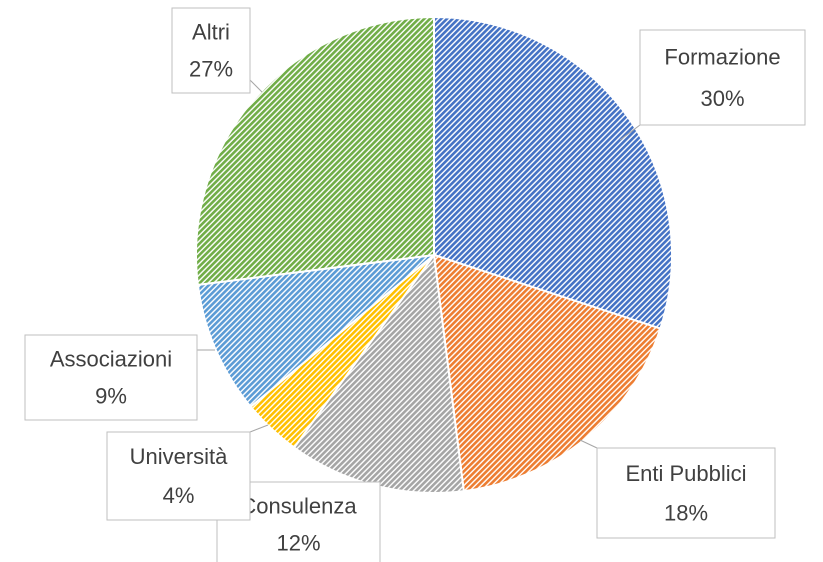  Describe the element at coordinates (686, 512) in the screenshot. I see `value-label: 18%` at that location.